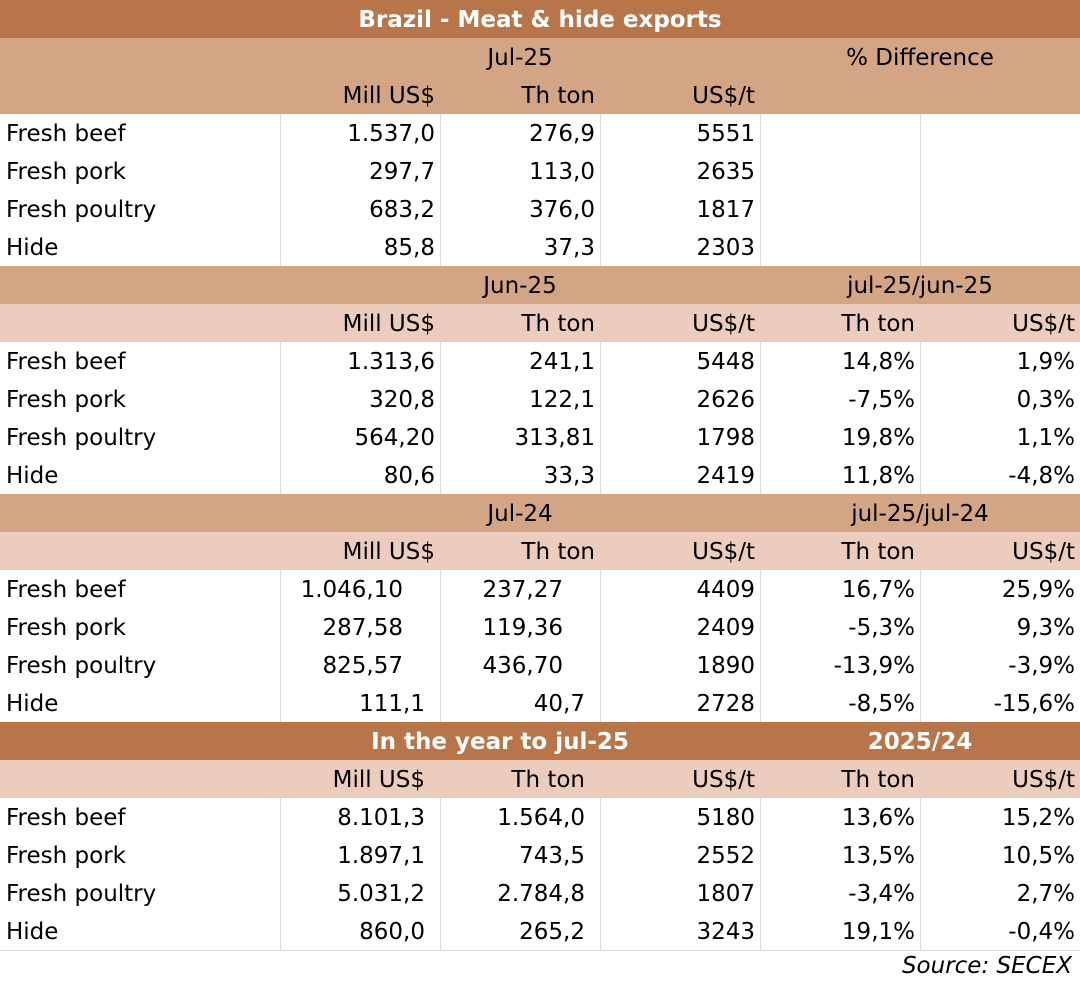  I want to click on mill-value: 8.101,3, so click(381, 818).